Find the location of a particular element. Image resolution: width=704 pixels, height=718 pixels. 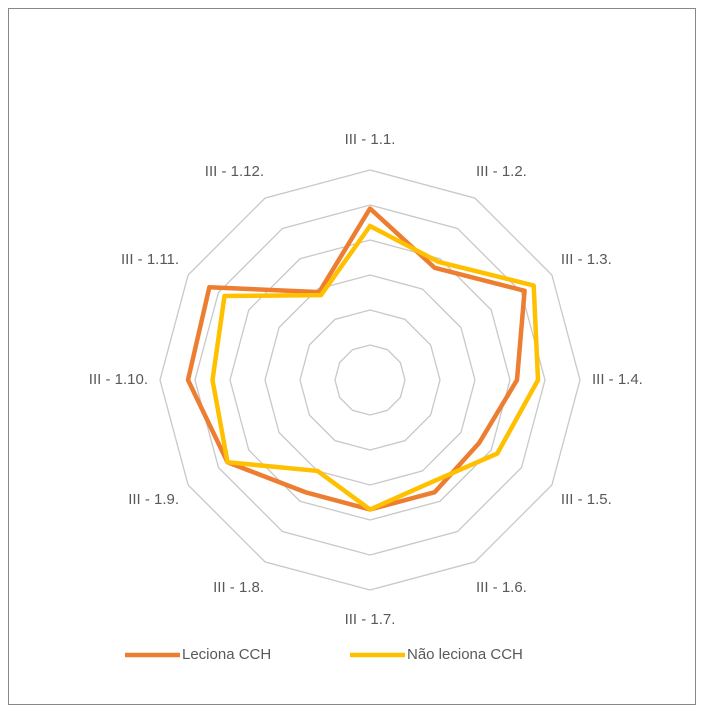

axis-label: III - 1.3. is located at coordinates (586, 259).